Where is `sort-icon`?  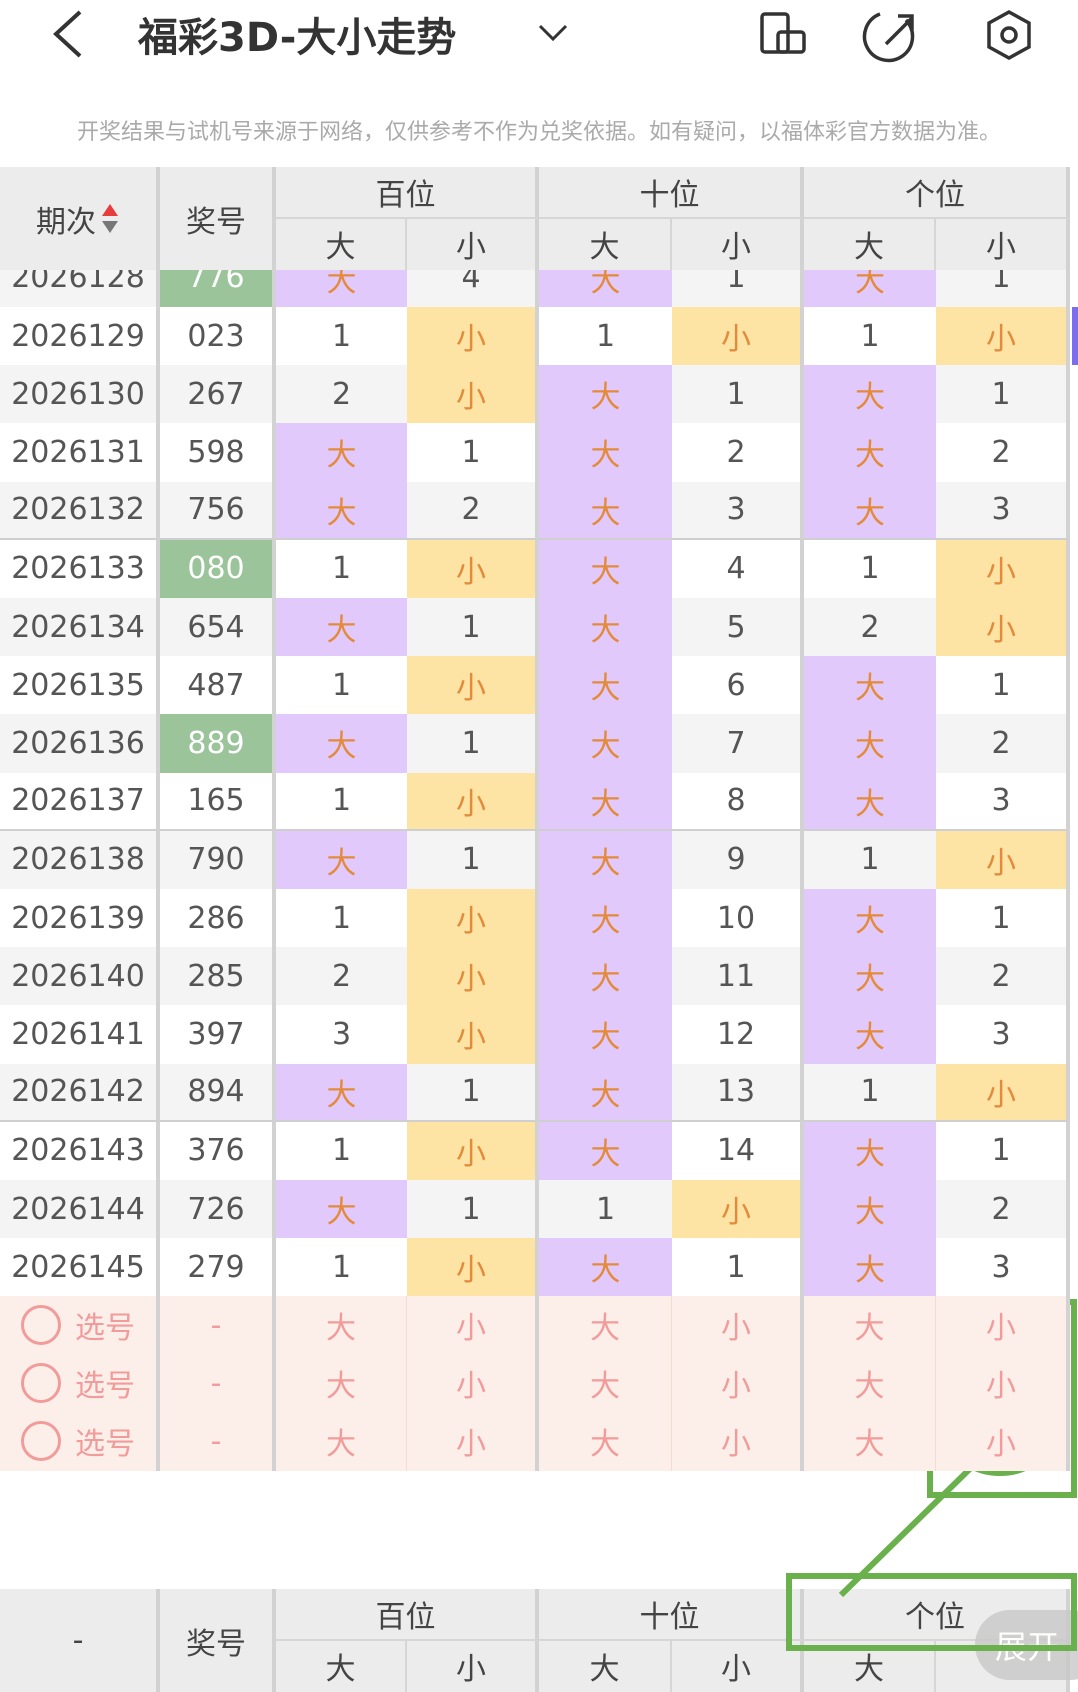
sort-icon is located at coordinates (110, 219).